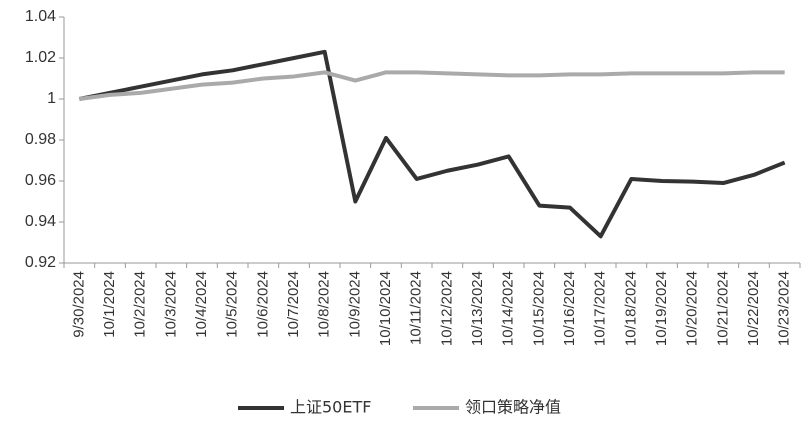  I want to click on x-tick-label: 10/5/2024, so click(232, 304).